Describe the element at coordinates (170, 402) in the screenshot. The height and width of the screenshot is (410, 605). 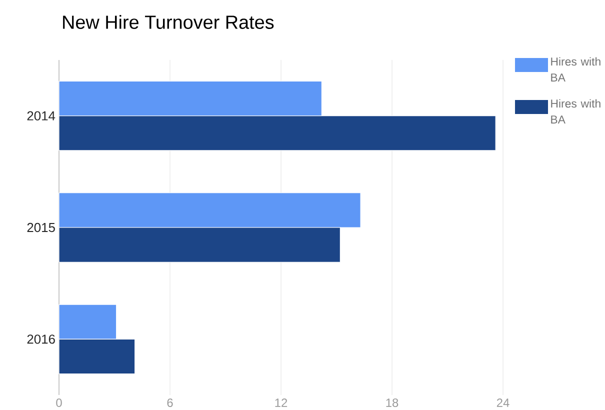
I see `x-tick-label: 6` at that location.